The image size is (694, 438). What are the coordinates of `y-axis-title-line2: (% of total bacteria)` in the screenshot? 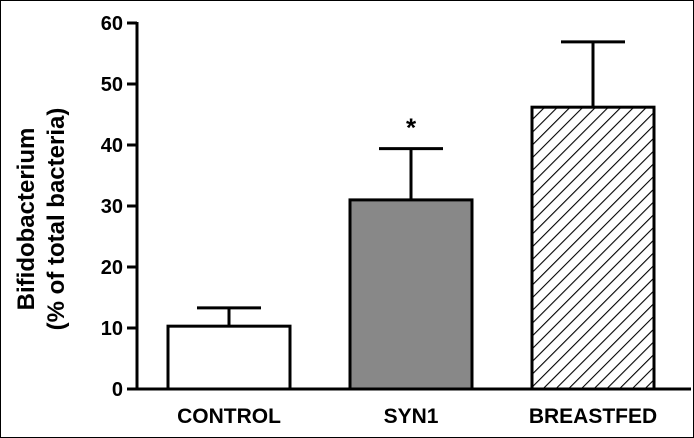 It's located at (56, 219).